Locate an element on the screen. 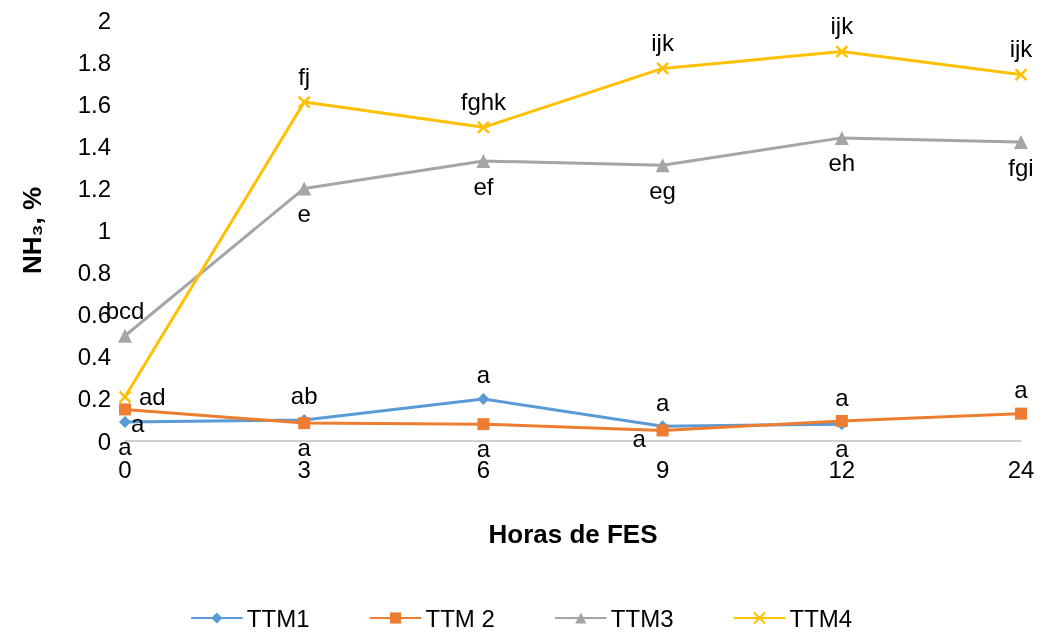  y-axis-title: NH₃, % is located at coordinates (32, 230).